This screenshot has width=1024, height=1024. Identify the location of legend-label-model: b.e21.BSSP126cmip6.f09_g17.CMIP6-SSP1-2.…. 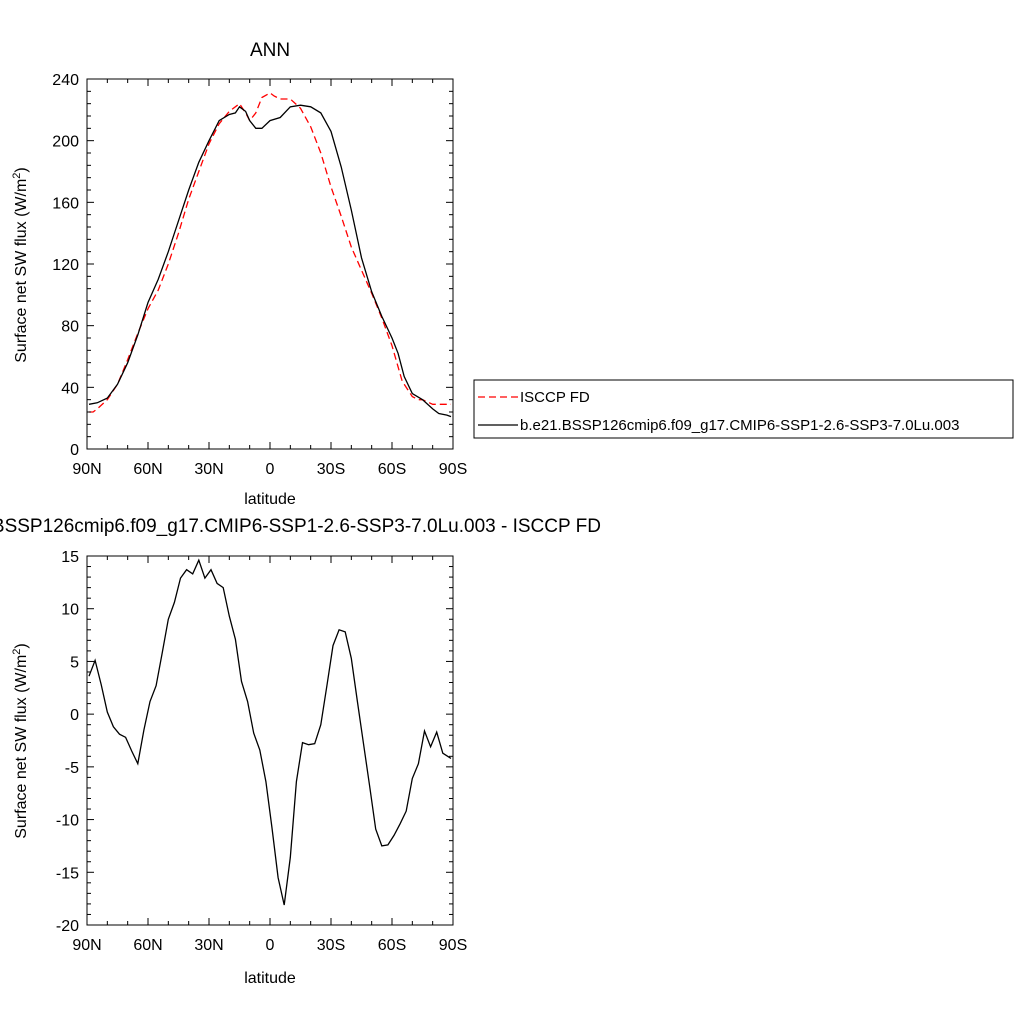
(739, 425).